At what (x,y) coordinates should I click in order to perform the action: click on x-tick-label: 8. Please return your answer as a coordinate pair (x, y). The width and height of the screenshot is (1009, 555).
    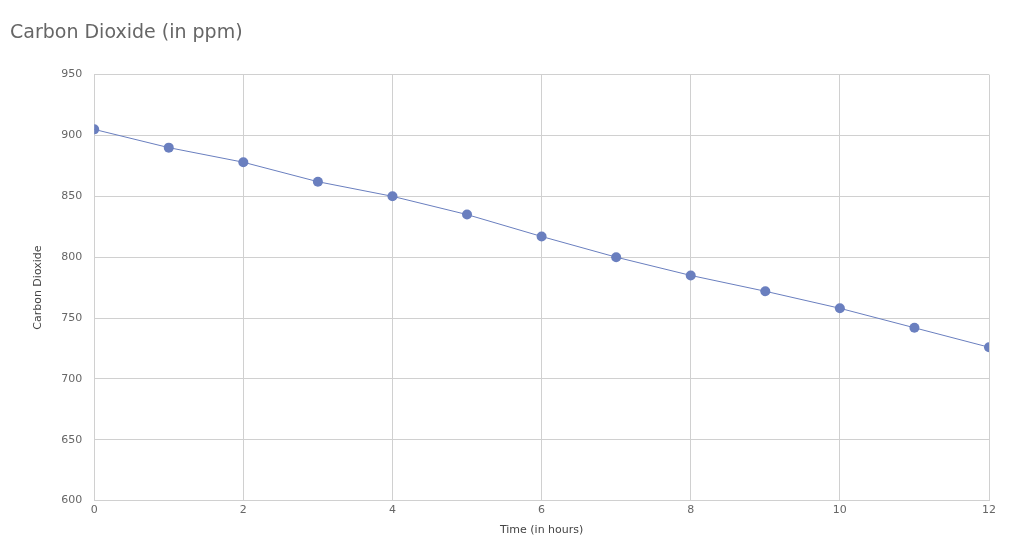
    Looking at the image, I should click on (691, 510).